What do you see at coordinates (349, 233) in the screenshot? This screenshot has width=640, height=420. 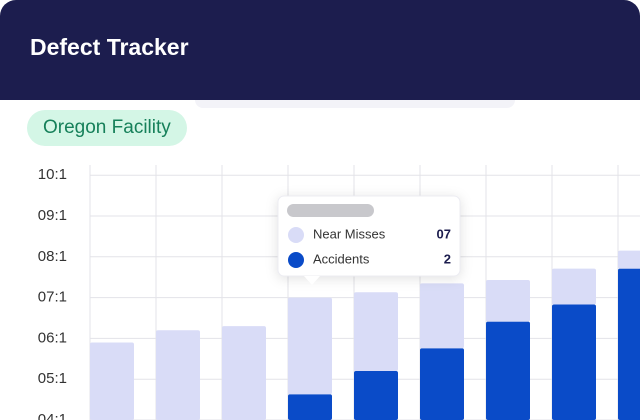 I see `tooltip-label: Near Misses` at bounding box center [349, 233].